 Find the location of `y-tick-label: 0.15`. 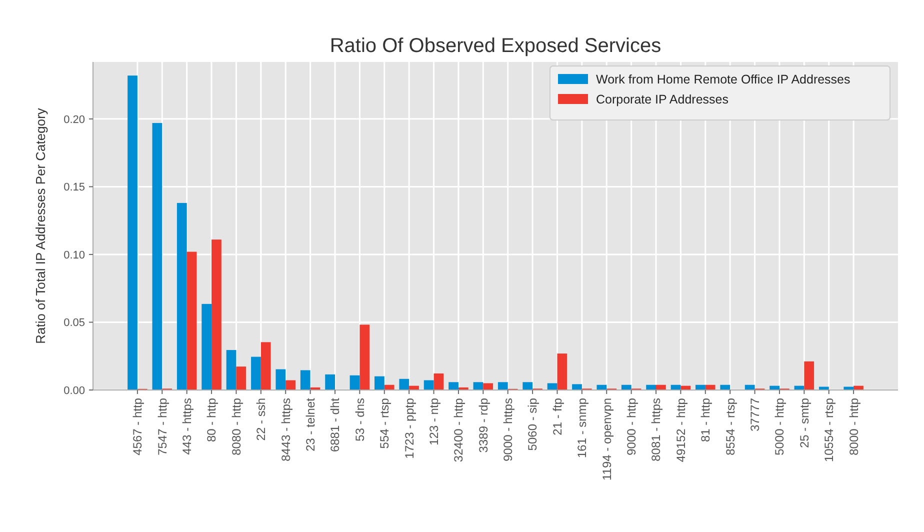

y-tick-label: 0.15 is located at coordinates (74, 188).